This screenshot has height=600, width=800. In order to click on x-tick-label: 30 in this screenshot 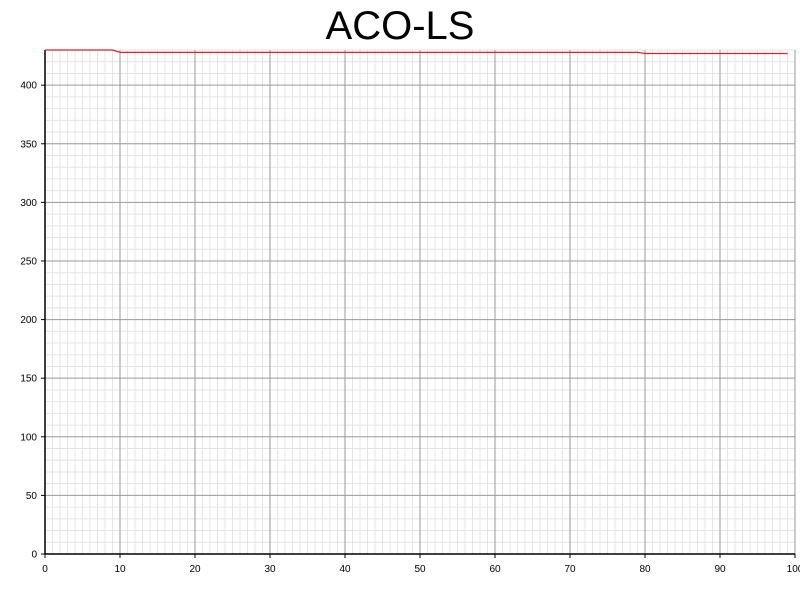, I will do `click(270, 569)`.